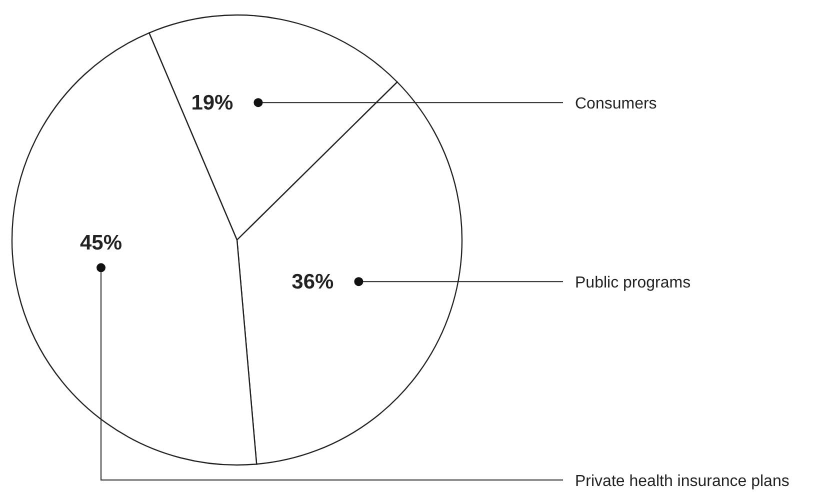 The width and height of the screenshot is (828, 498). Describe the element at coordinates (616, 104) in the screenshot. I see `slice-label: Consumers` at that location.